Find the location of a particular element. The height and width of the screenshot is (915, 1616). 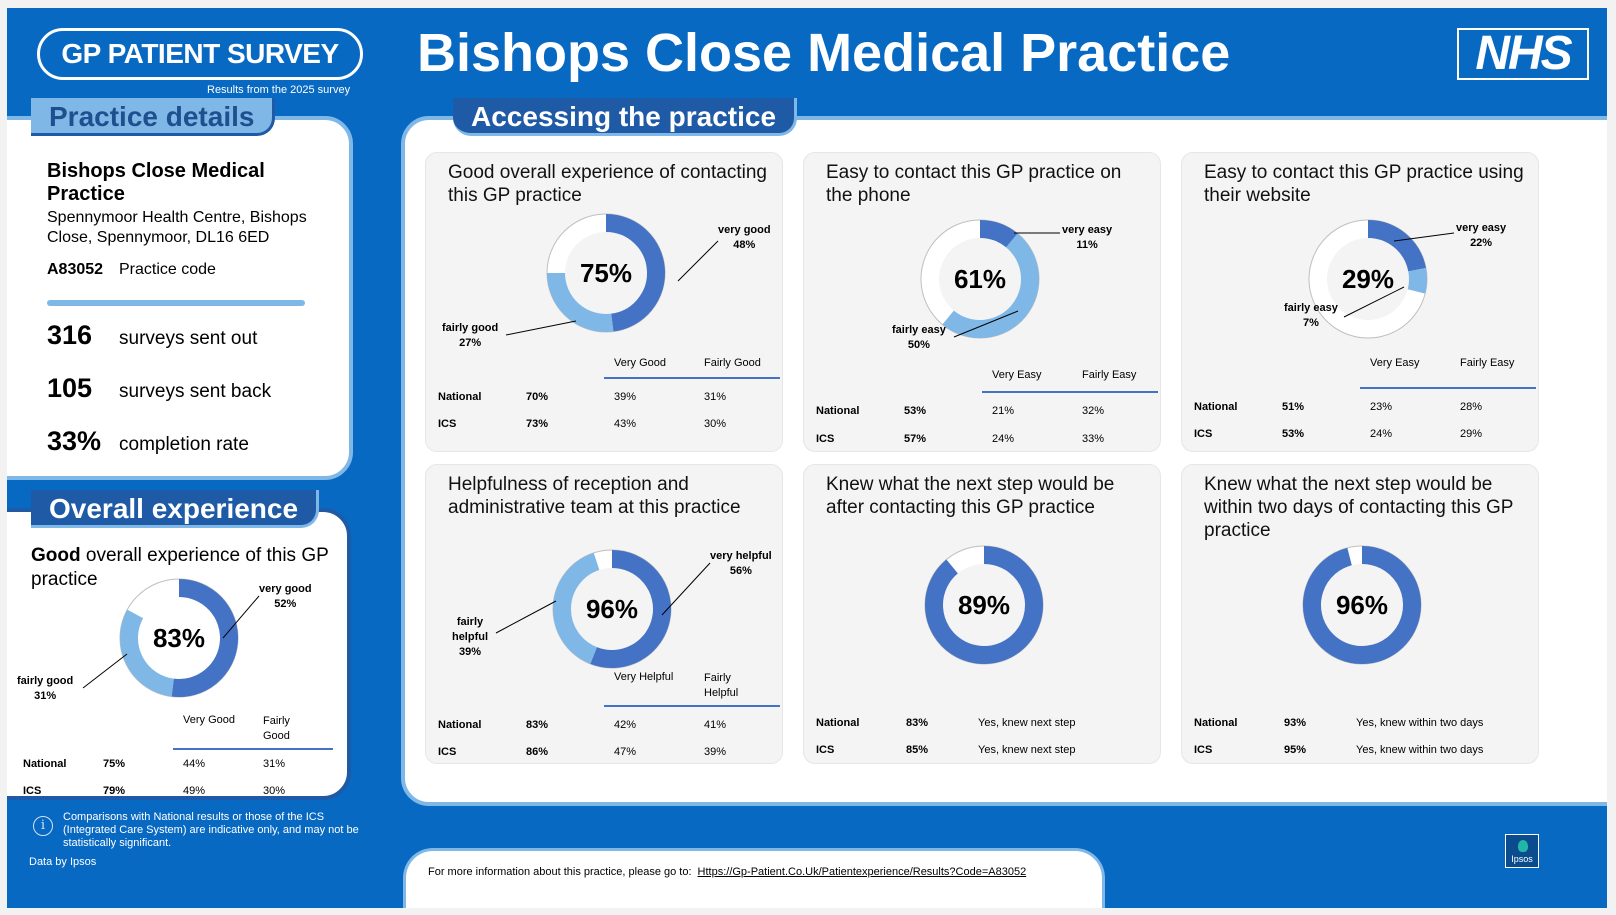

donut-center-value: 89% is located at coordinates (984, 605).